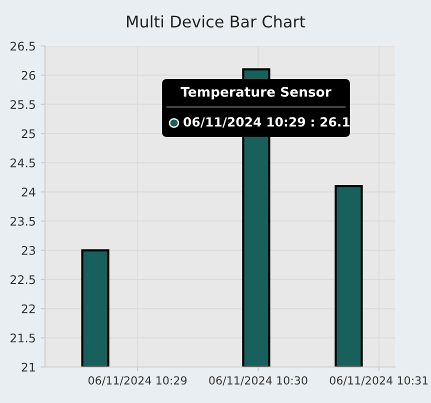 This screenshot has height=403, width=431. I want to click on x-tick-label: 06/11/2024 10:31, so click(379, 381).